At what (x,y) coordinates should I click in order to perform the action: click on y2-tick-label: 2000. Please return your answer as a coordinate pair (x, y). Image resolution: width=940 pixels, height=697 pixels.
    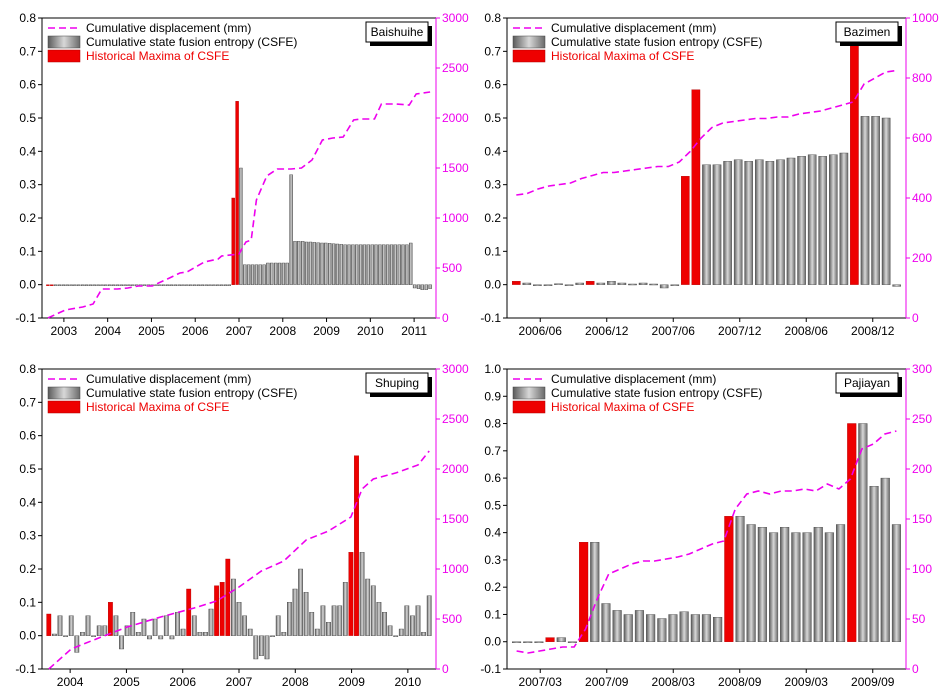
    Looking at the image, I should click on (455, 118).